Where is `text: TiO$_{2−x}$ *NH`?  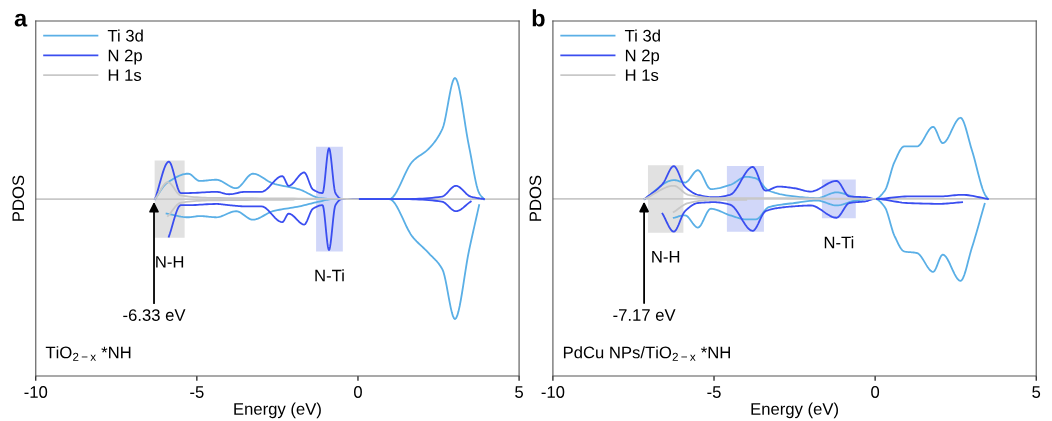 text: TiO$_{2−x}$ *NH is located at coordinates (88, 353).